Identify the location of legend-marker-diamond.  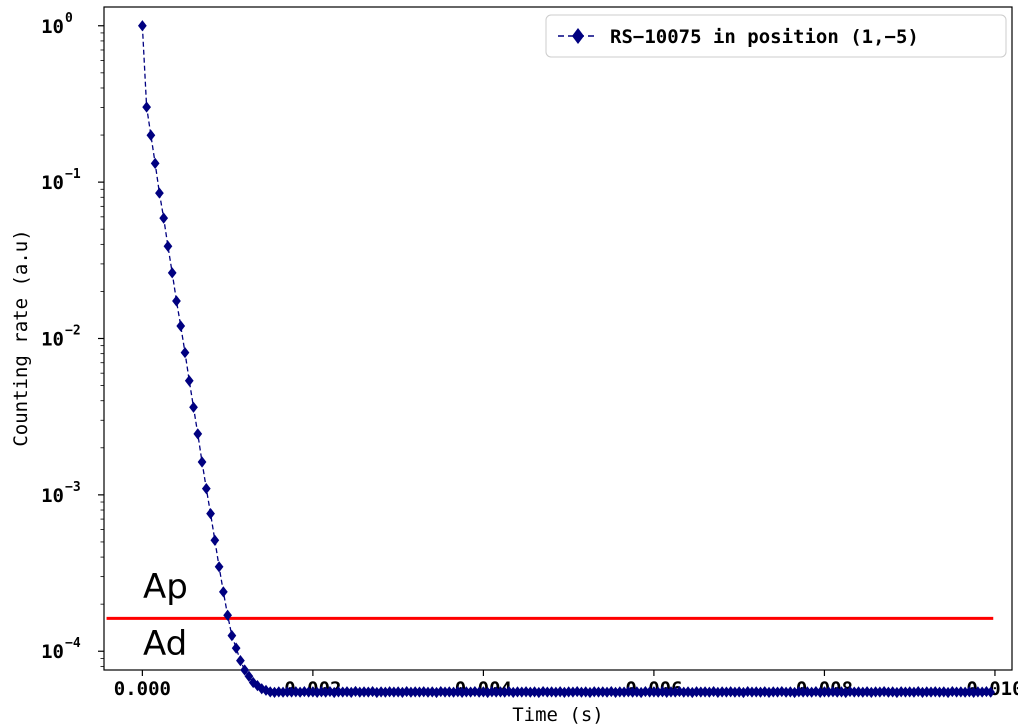
(578, 36).